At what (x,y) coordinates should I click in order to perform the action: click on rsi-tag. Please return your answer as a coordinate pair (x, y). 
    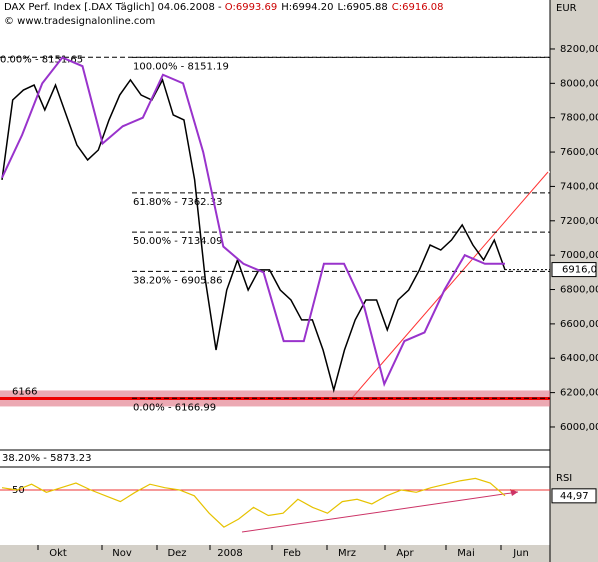
    Looking at the image, I should click on (574, 496).